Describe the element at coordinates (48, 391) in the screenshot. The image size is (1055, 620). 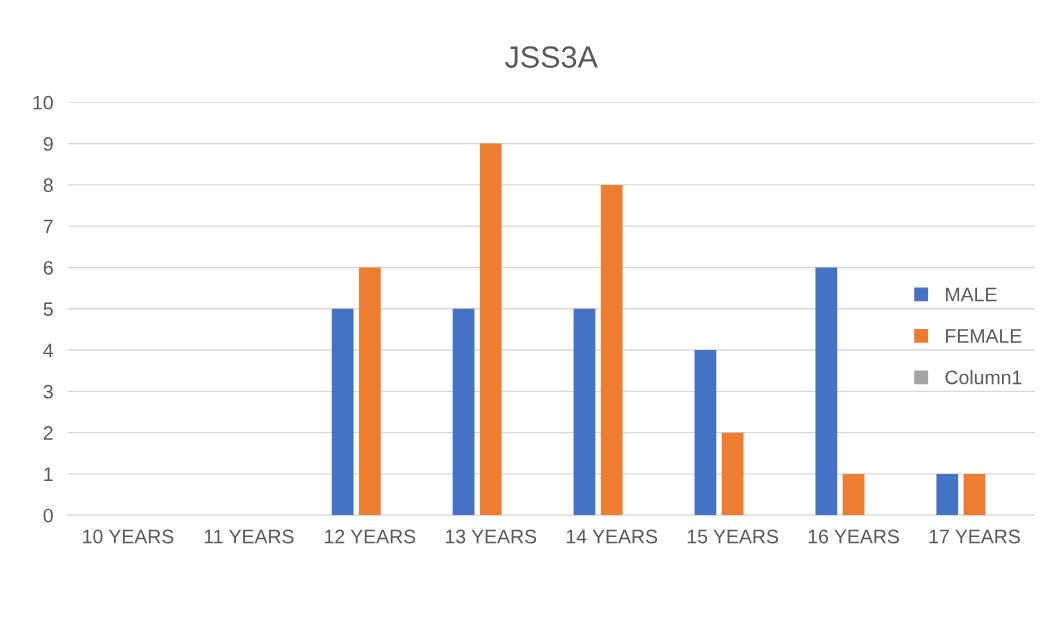
I see `y-tick-label: 3` at that location.